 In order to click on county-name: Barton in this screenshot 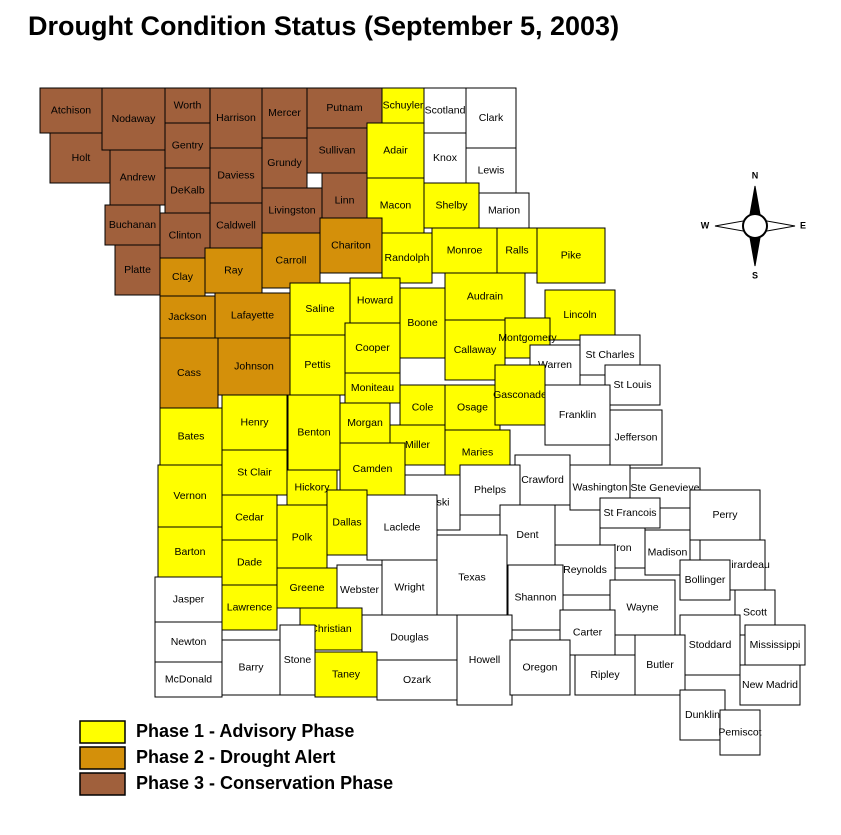, I will do `click(190, 552)`.